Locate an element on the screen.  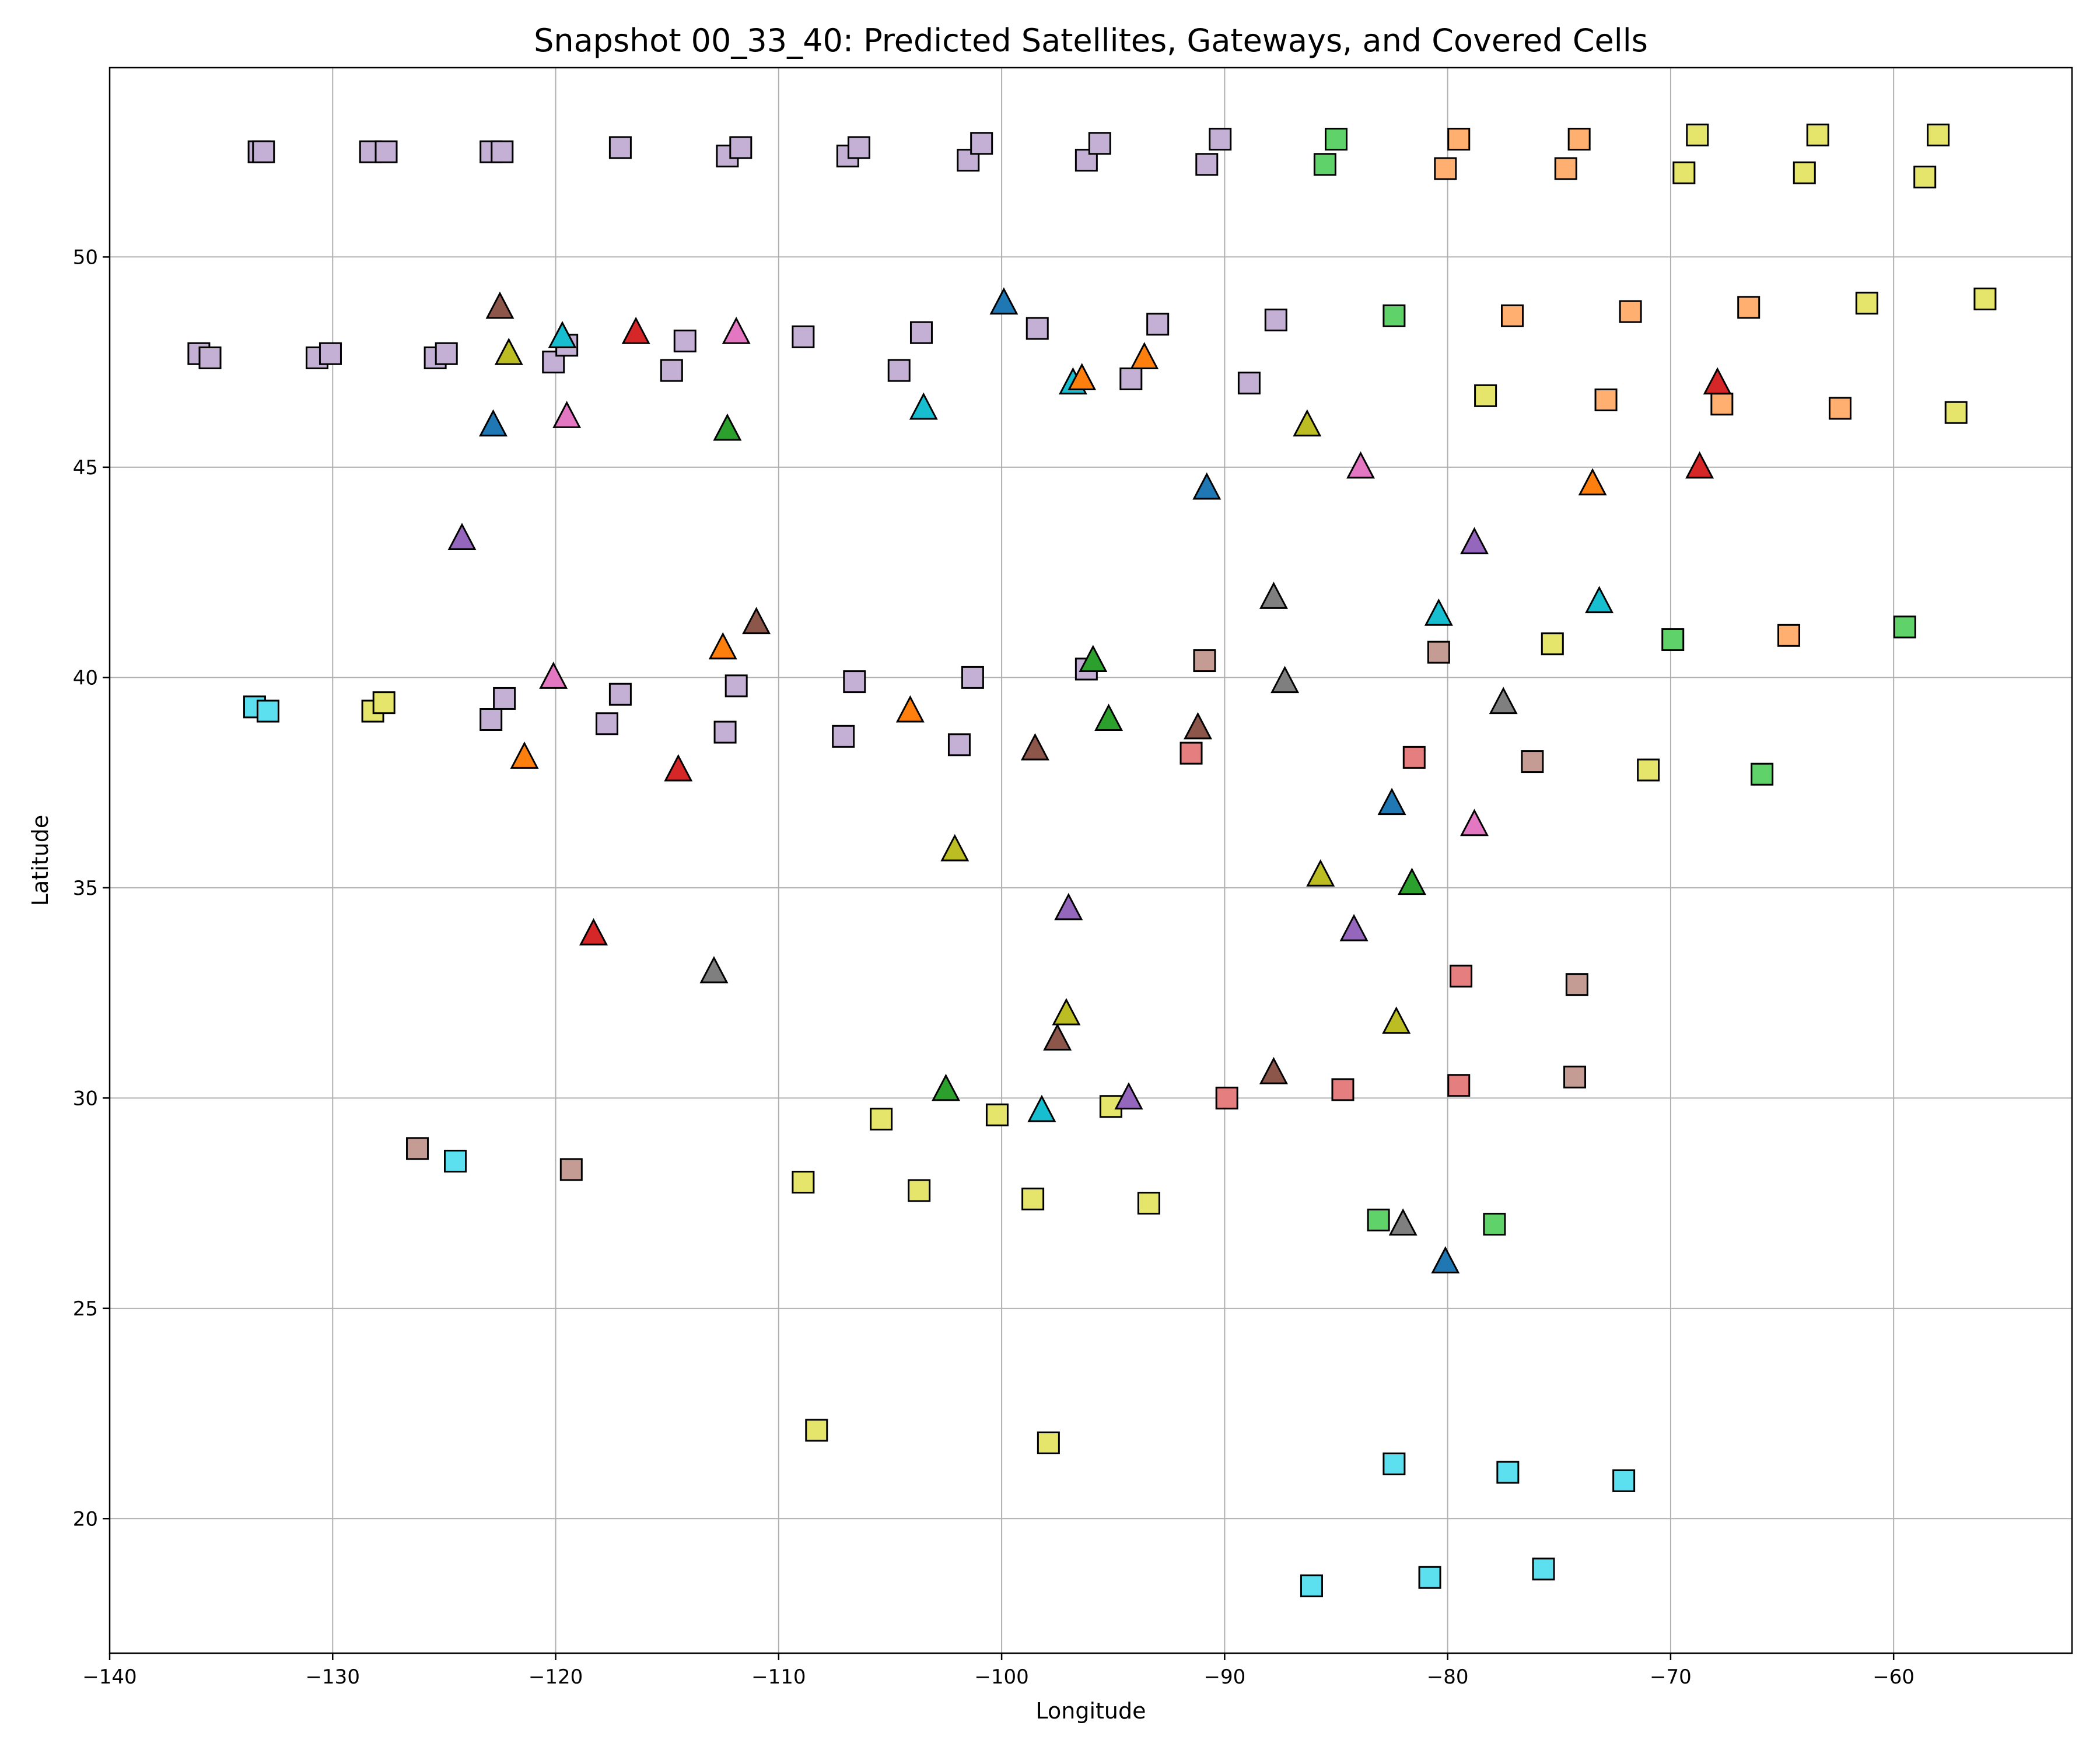
x-tick-label: −120 is located at coordinates (555, 1677).